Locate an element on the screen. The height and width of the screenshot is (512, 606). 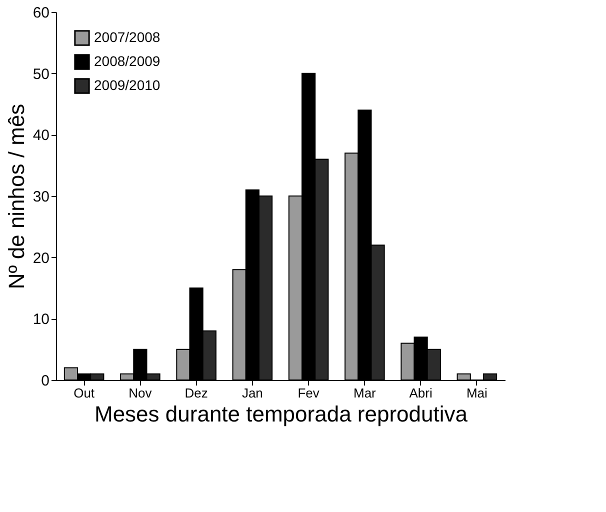
y-tick-label: 60 is located at coordinates (41, 13).